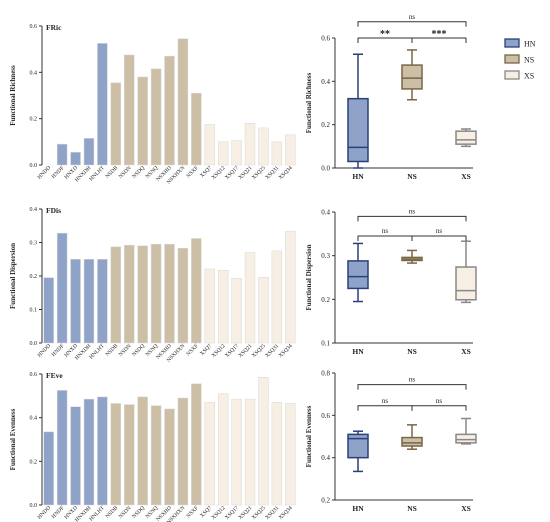  Describe the element at coordinates (466, 176) in the screenshot. I see `x-tick-label: XS` at that location.